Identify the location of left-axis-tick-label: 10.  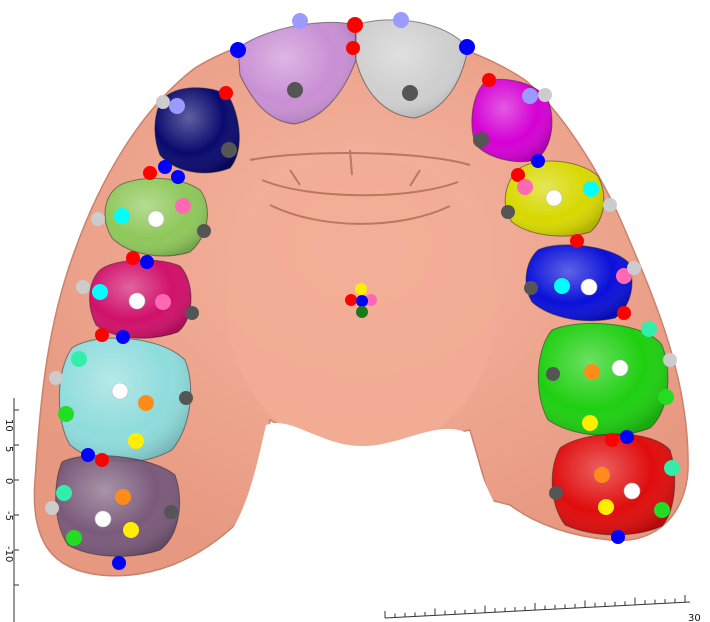
(8, 425).